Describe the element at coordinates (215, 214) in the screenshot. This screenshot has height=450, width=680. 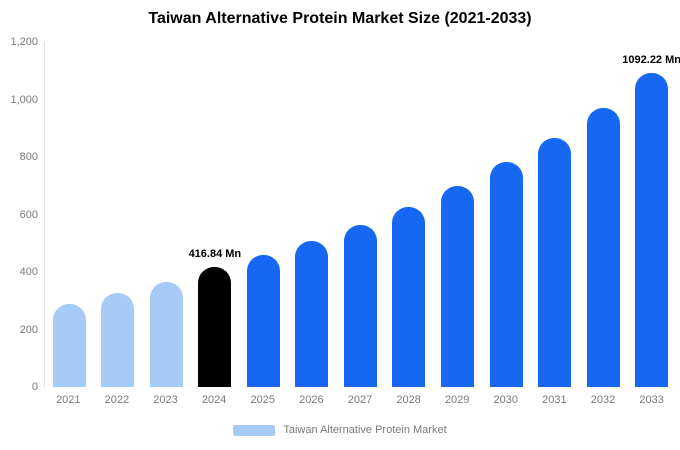
I see `bar-slot-2024: 416.84 Mn` at that location.